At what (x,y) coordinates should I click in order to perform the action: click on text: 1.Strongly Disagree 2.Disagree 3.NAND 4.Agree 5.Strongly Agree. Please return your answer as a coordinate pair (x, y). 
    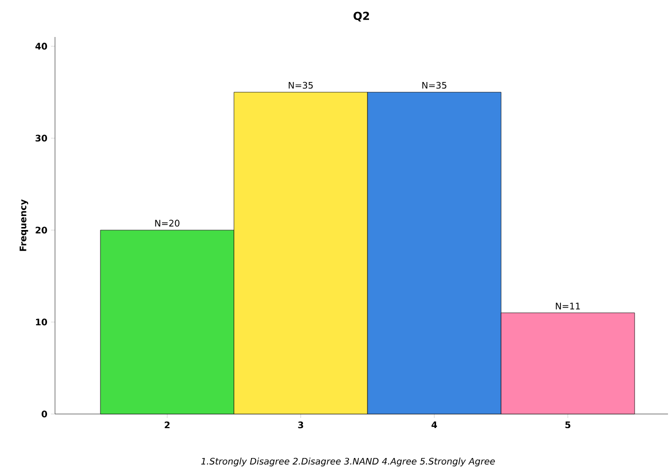
    Looking at the image, I should click on (348, 462).